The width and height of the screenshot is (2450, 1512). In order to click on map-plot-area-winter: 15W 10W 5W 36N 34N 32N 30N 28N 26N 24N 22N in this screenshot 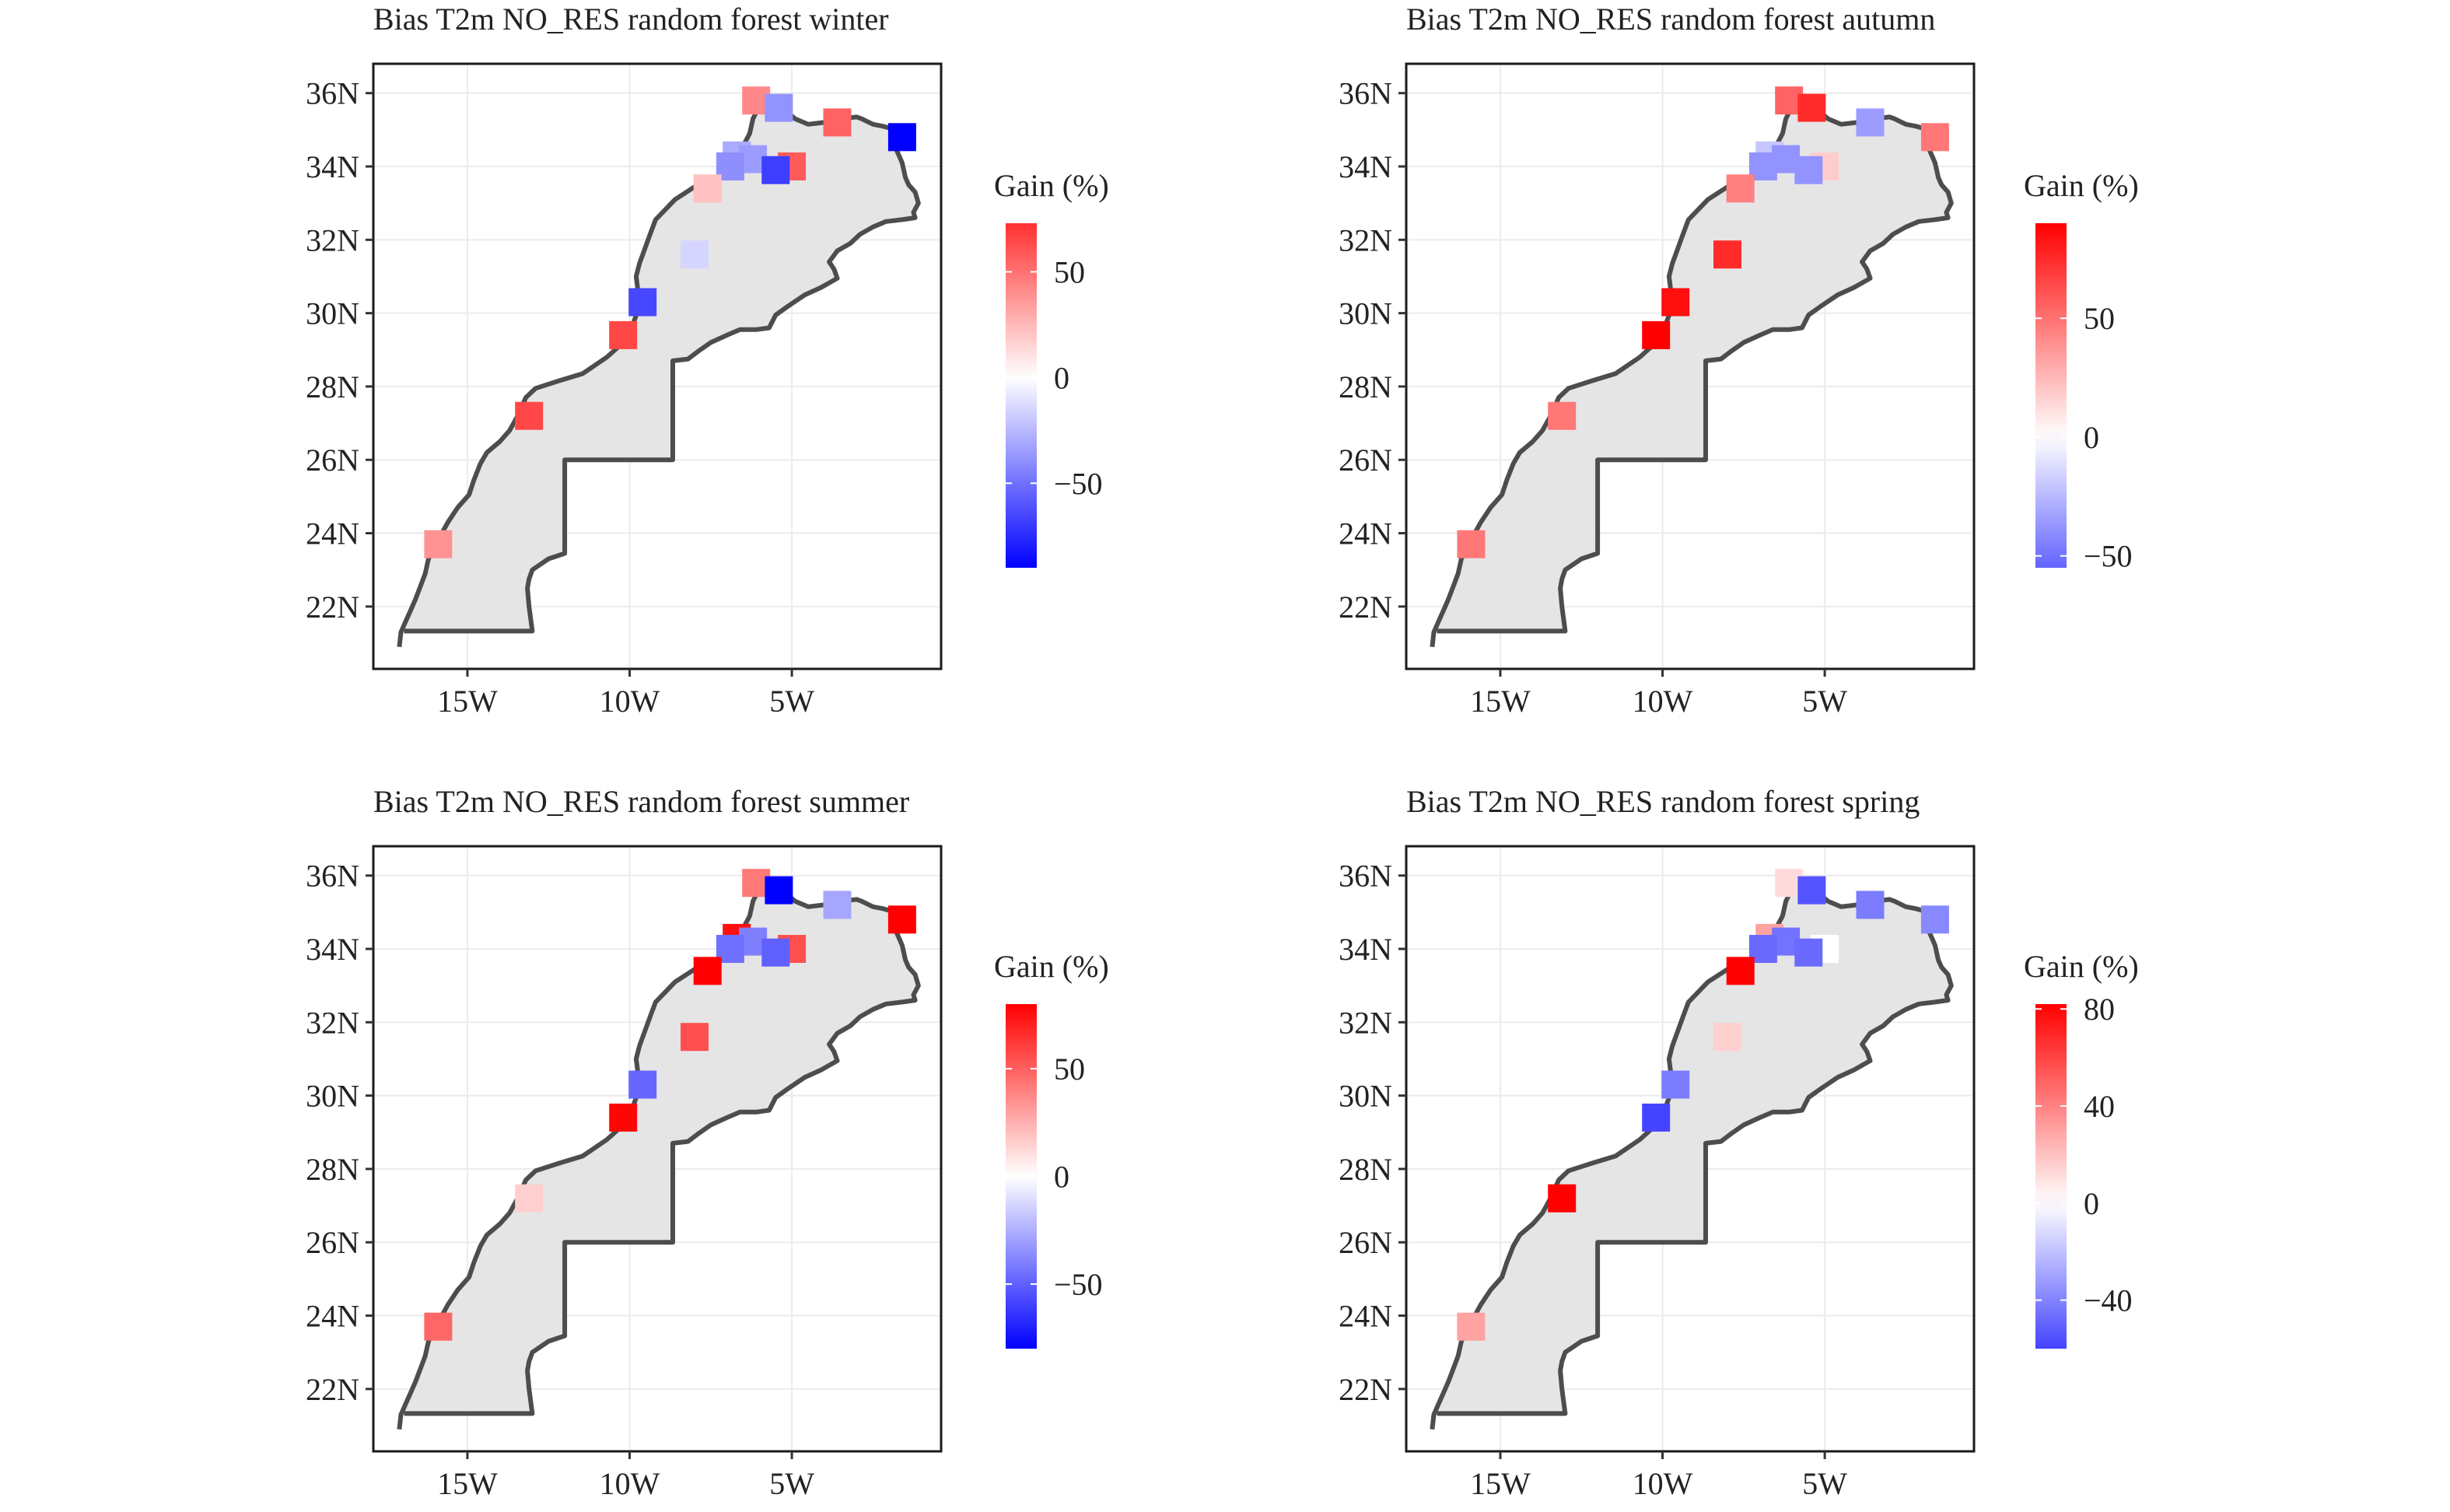, I will do `click(624, 391)`.